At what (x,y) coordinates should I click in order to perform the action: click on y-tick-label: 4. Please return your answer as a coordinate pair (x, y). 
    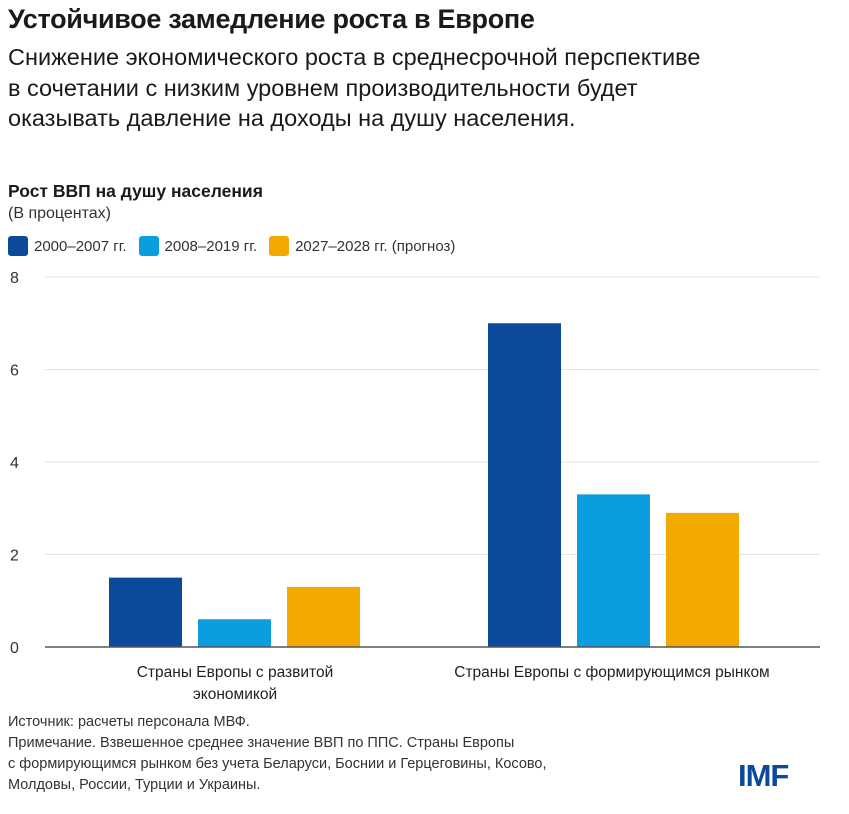
    Looking at the image, I should click on (14, 463).